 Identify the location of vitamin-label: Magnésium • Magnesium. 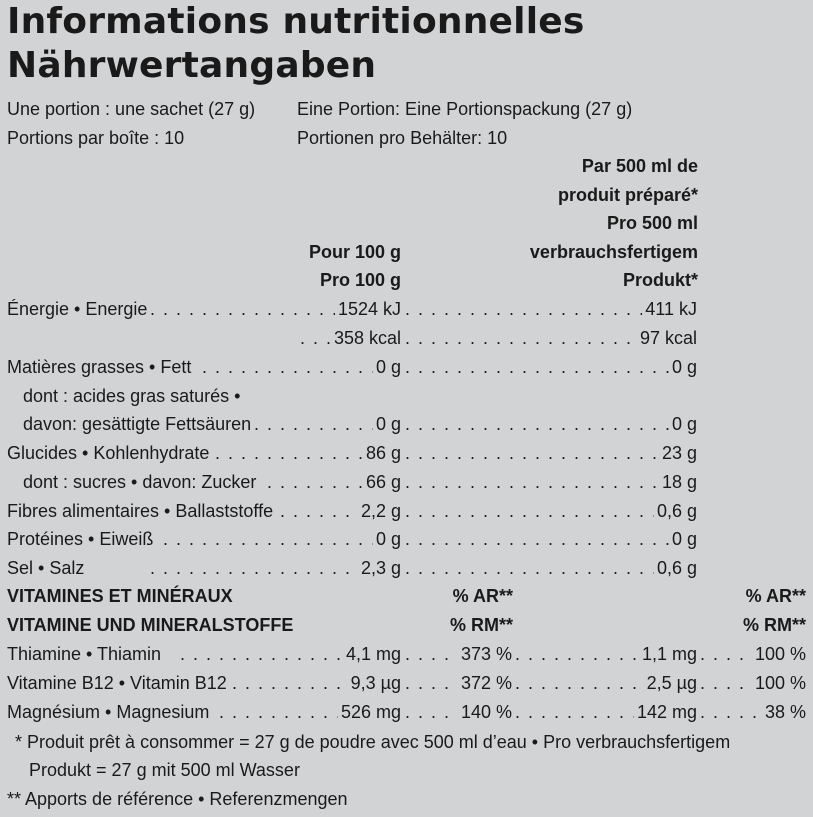
(110, 712).